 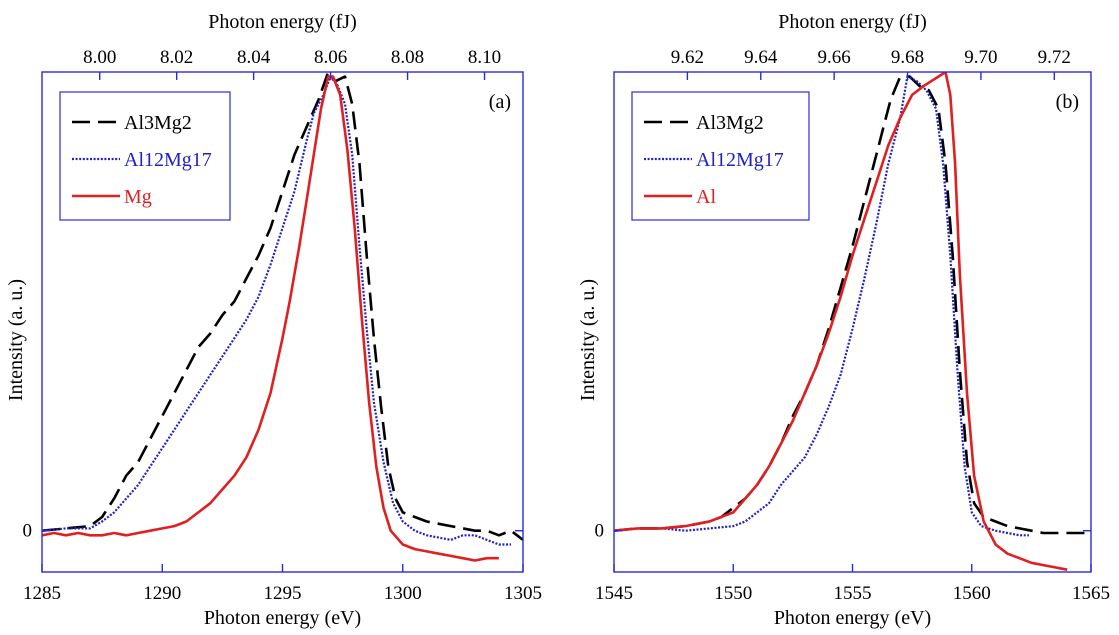 I want to click on x-tick-label: 1300, so click(x=403, y=593).